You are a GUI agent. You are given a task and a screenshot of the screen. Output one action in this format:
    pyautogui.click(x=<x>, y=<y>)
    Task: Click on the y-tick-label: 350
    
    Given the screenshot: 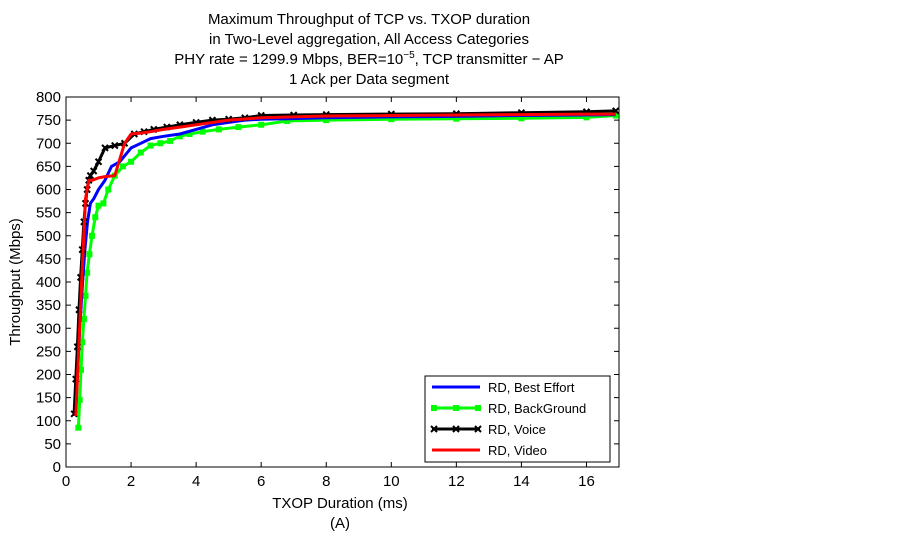 What is the action you would take?
    pyautogui.click(x=48, y=305)
    